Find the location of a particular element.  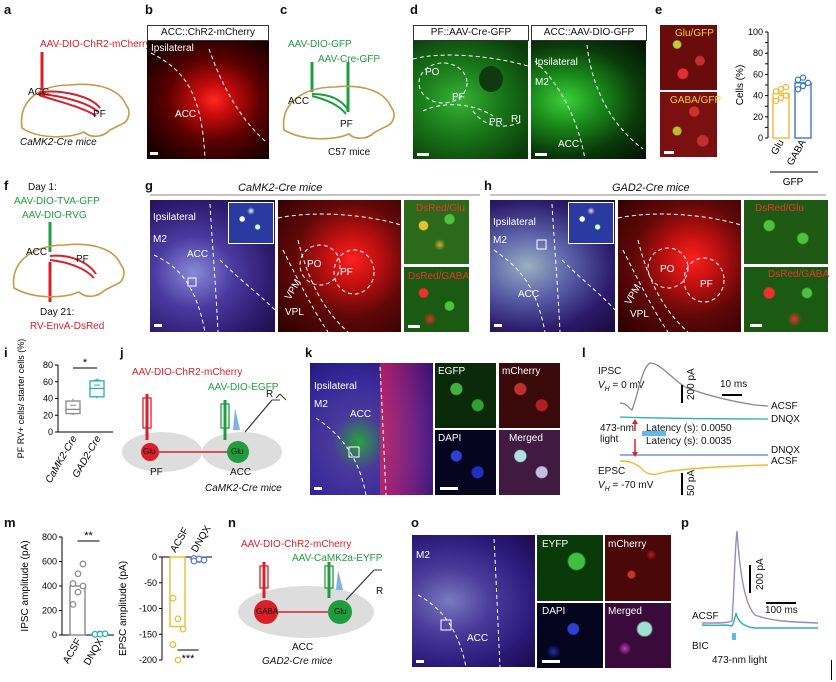

scale-bar-h1 is located at coordinates (498, 325).